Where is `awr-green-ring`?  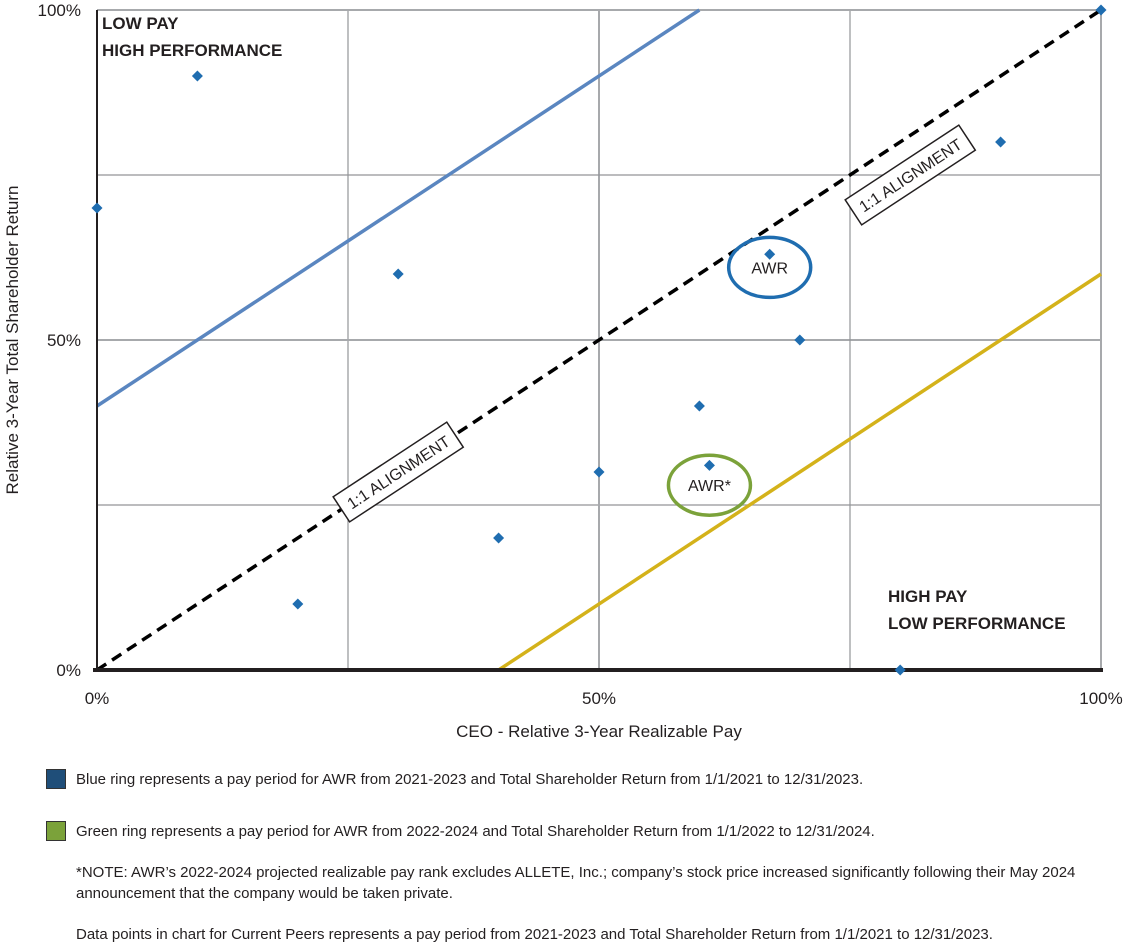 awr-green-ring is located at coordinates (709, 485).